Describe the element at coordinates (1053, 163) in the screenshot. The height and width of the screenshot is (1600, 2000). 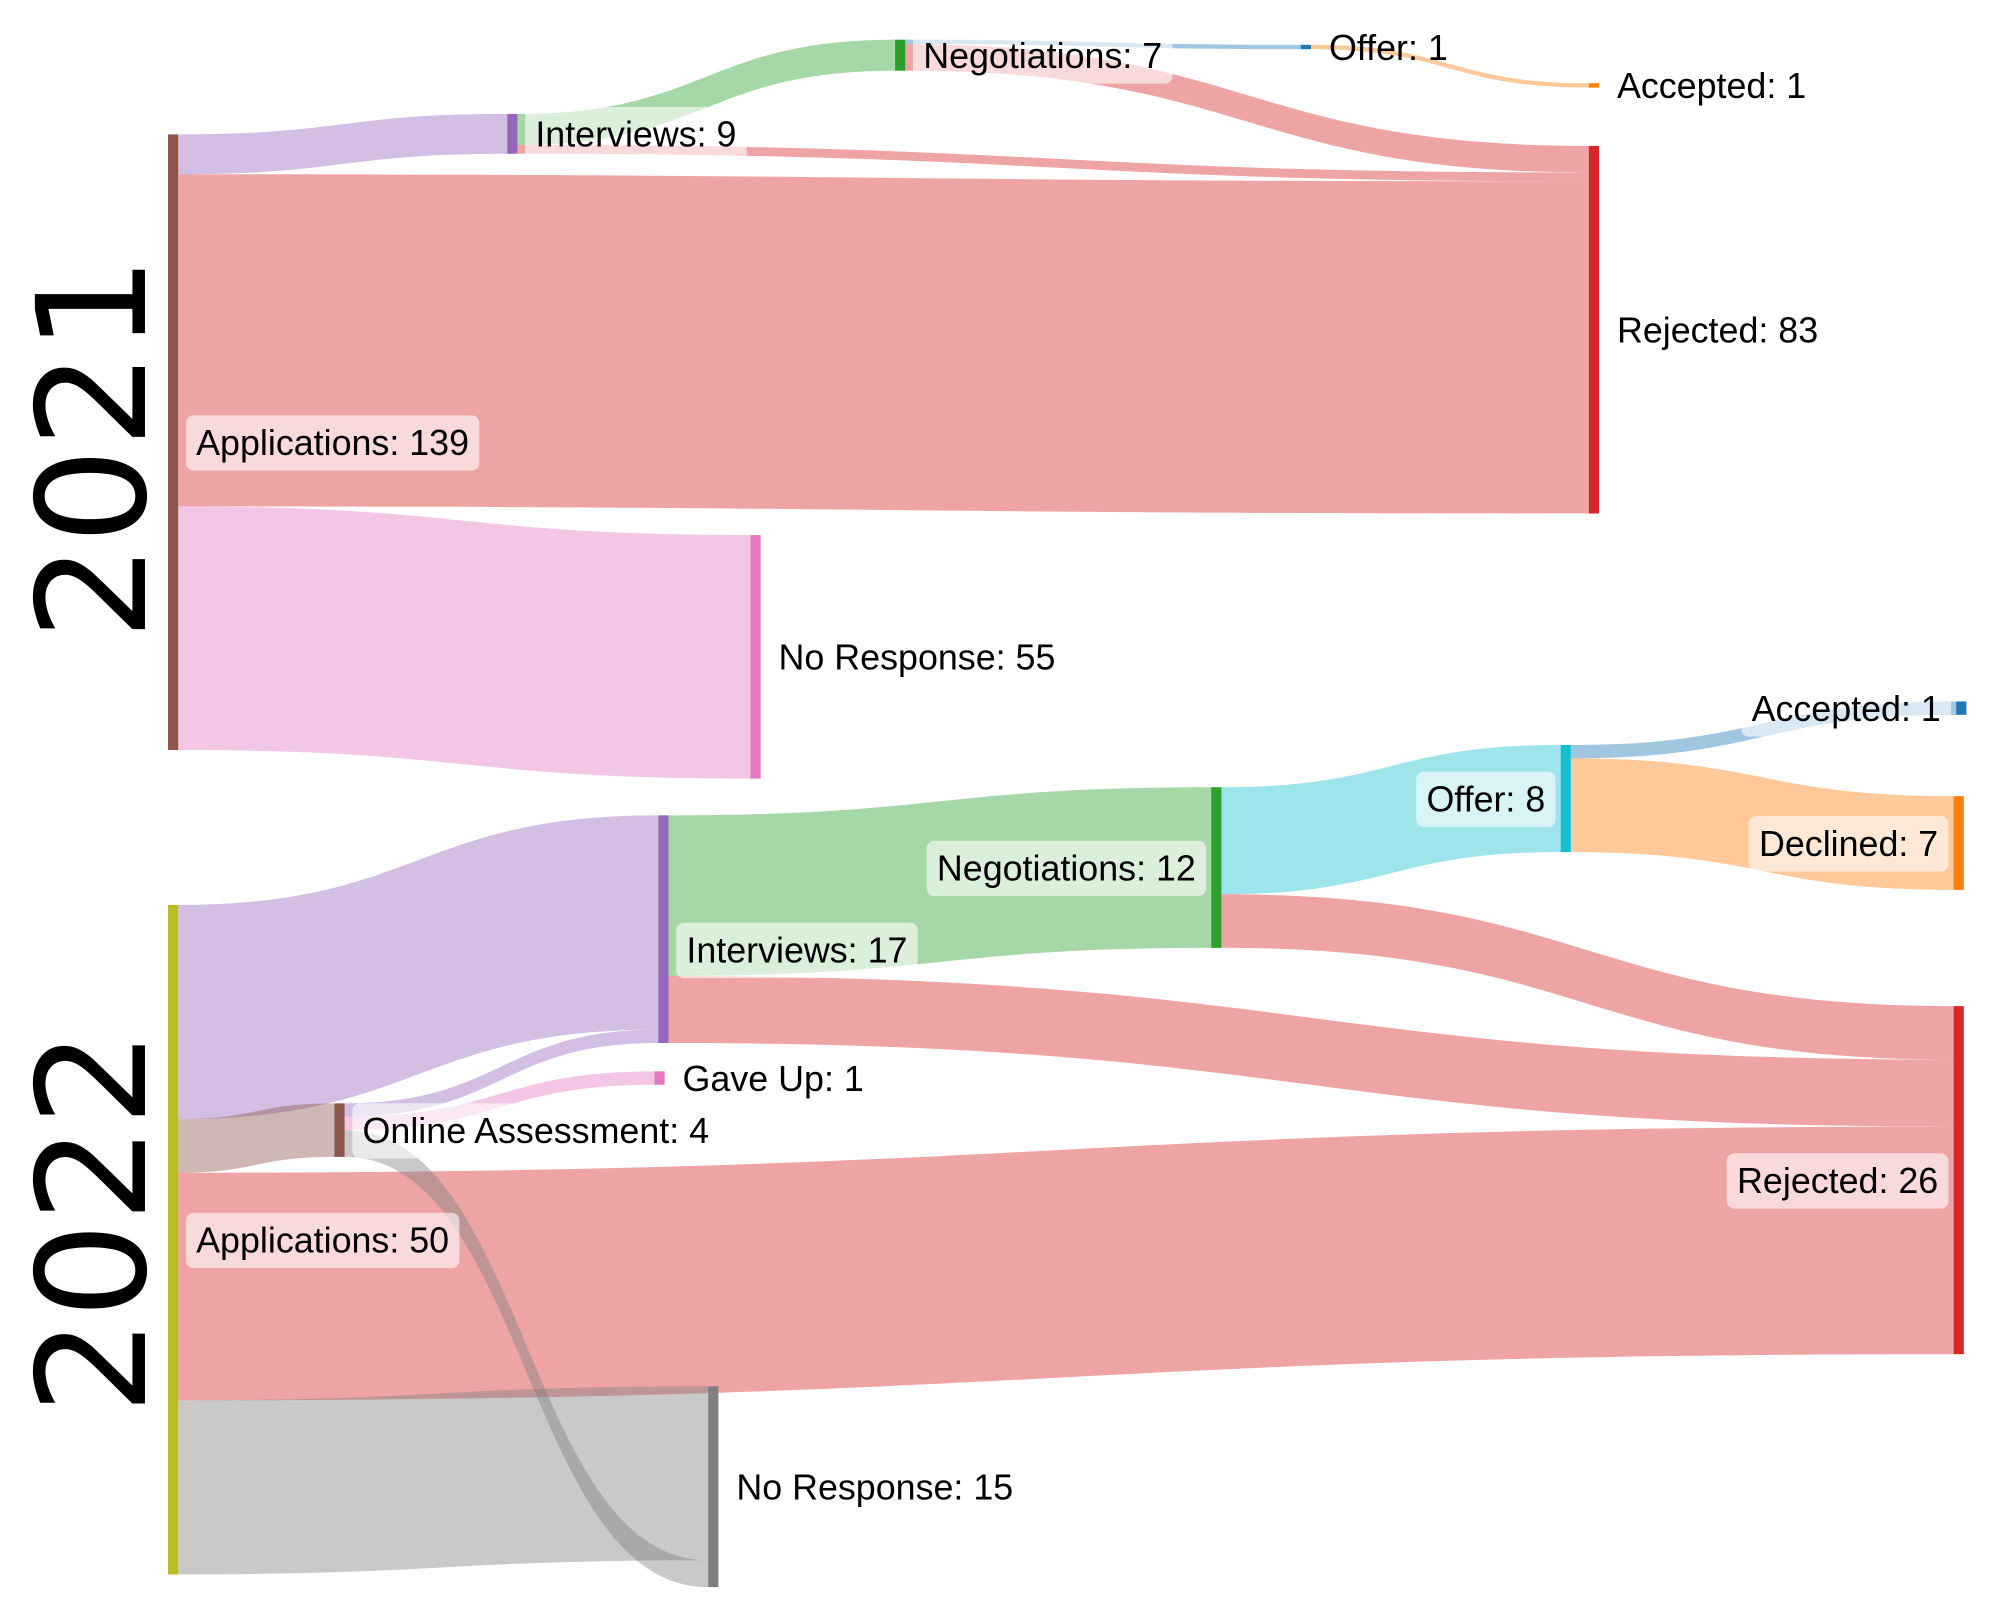
I see `link-2021-int-to-rej` at that location.